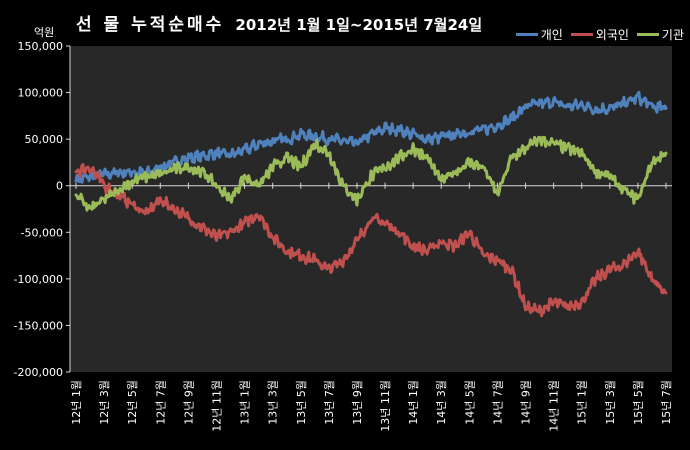 The width and height of the screenshot is (690, 450). Describe the element at coordinates (526, 34) in the screenshot. I see `legend-swatch-individual` at that location.